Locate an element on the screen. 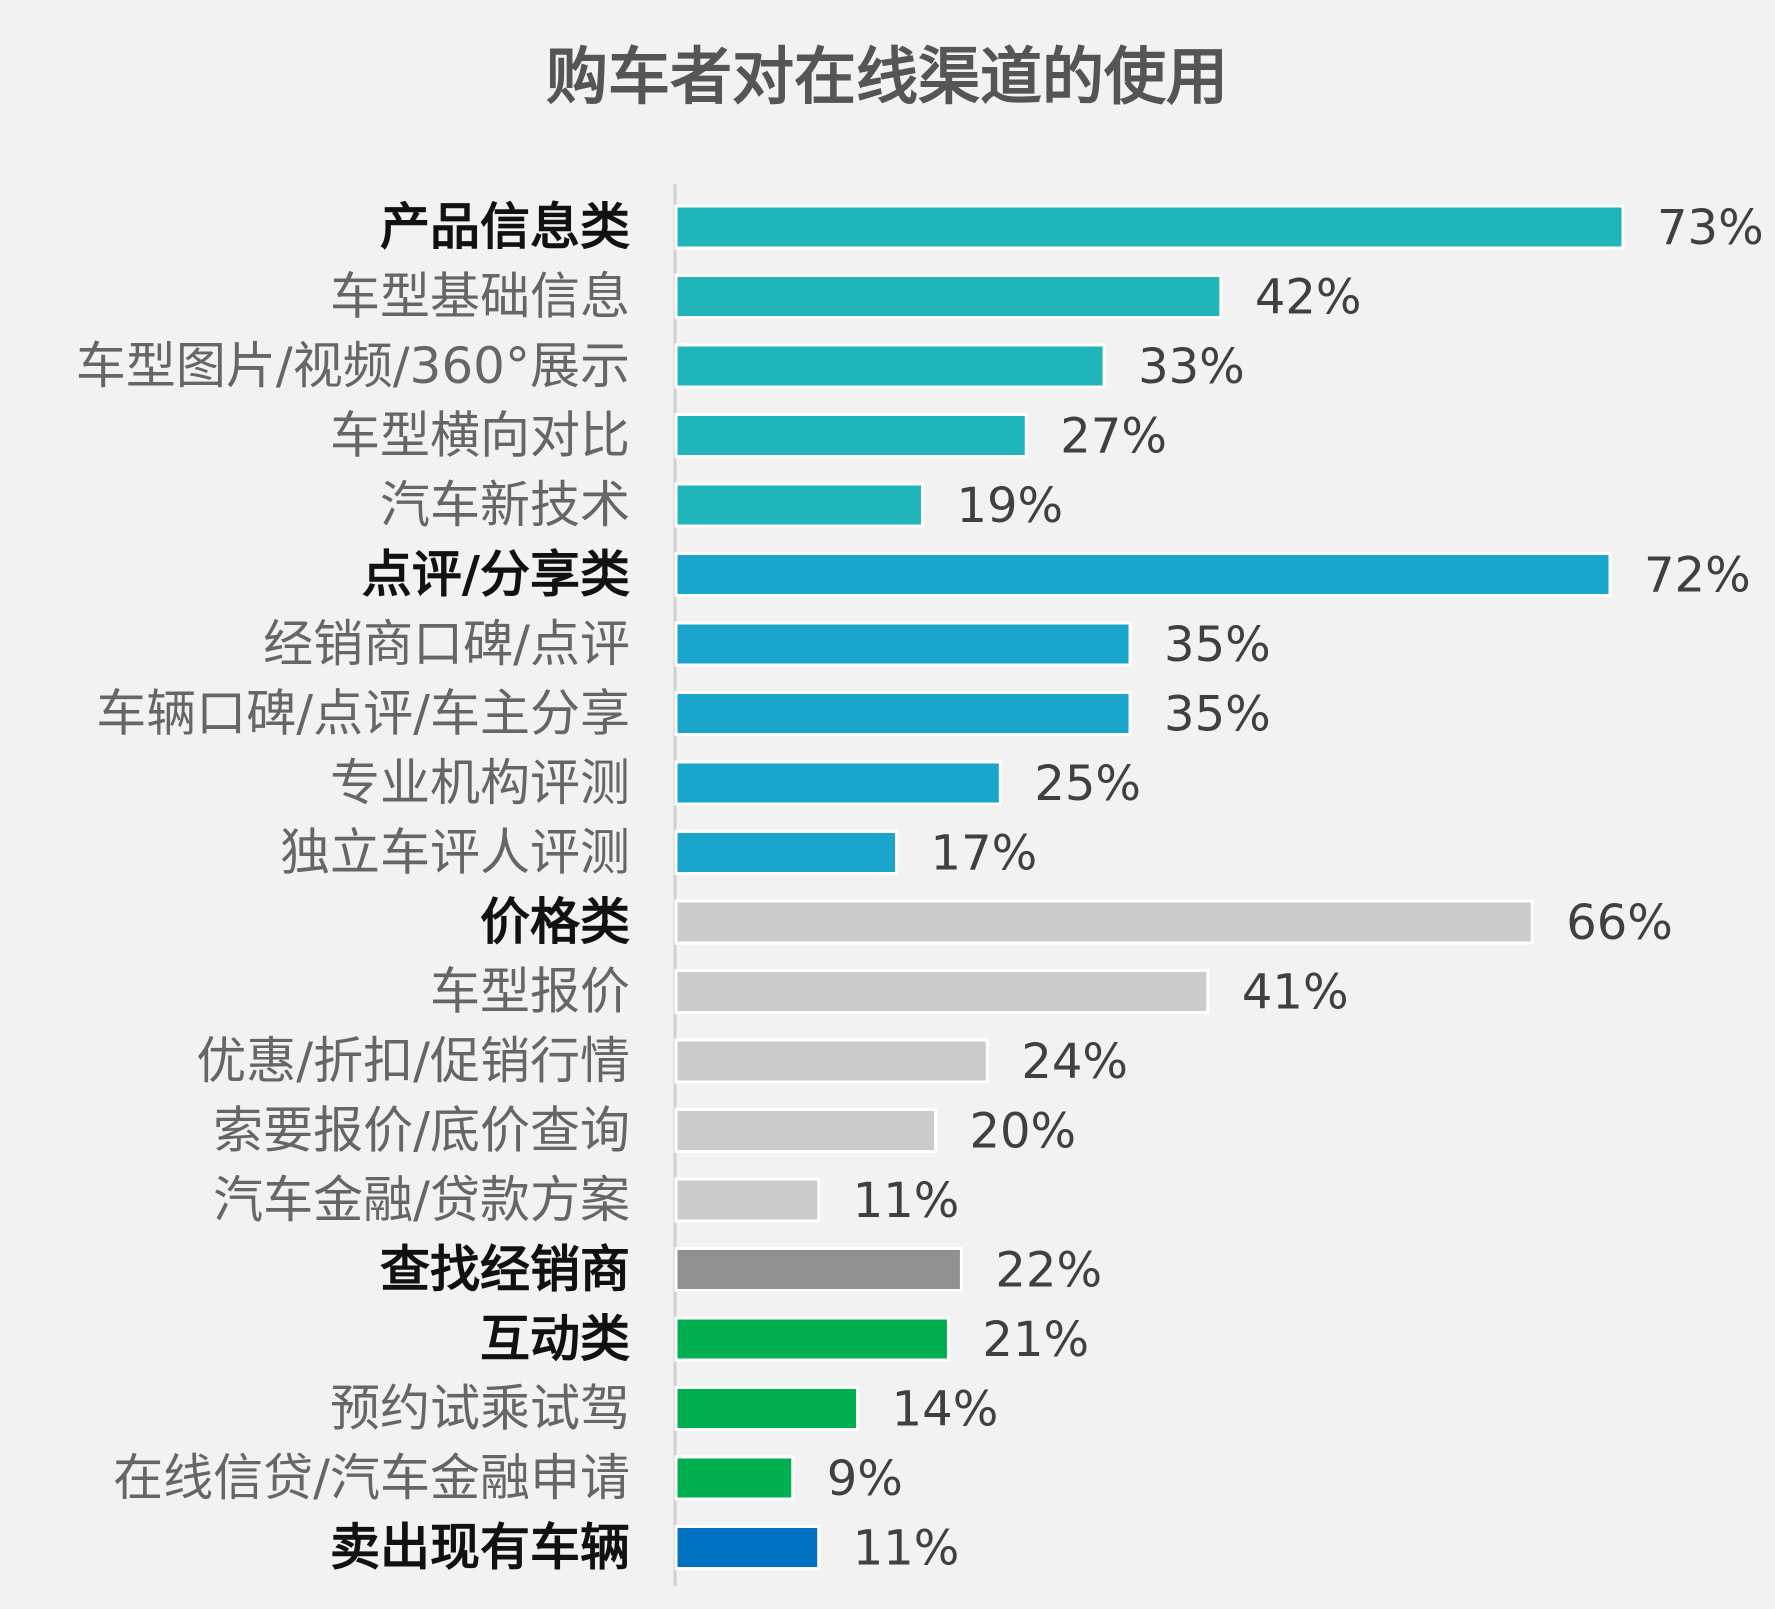  data-label: 19% is located at coordinates (1009, 506).